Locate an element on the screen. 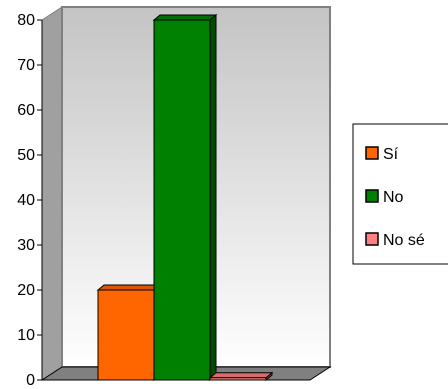 This screenshot has width=448, height=389. legend-label: No is located at coordinates (393, 197).